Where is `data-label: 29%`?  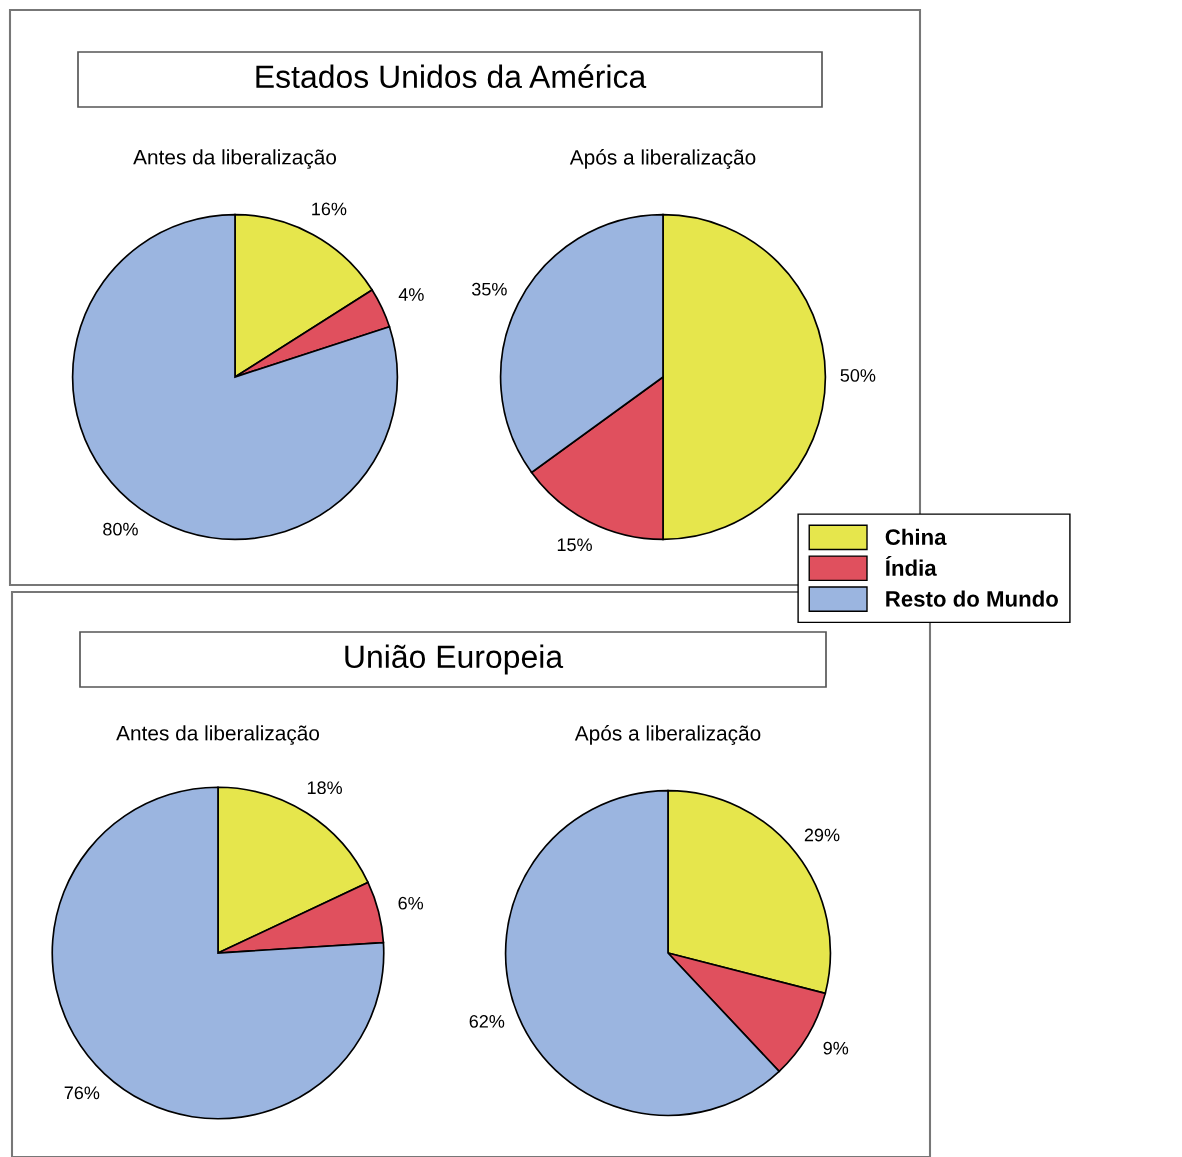
data-label: 29% is located at coordinates (822, 835).